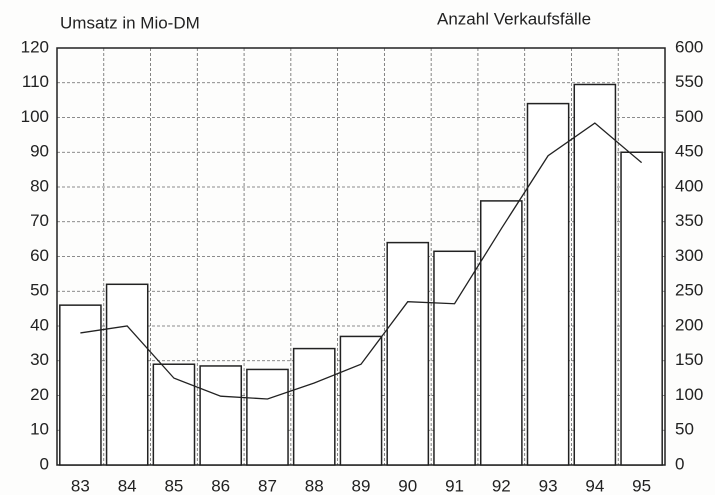 The height and width of the screenshot is (495, 715). I want to click on x-tick-label: 95, so click(641, 485).